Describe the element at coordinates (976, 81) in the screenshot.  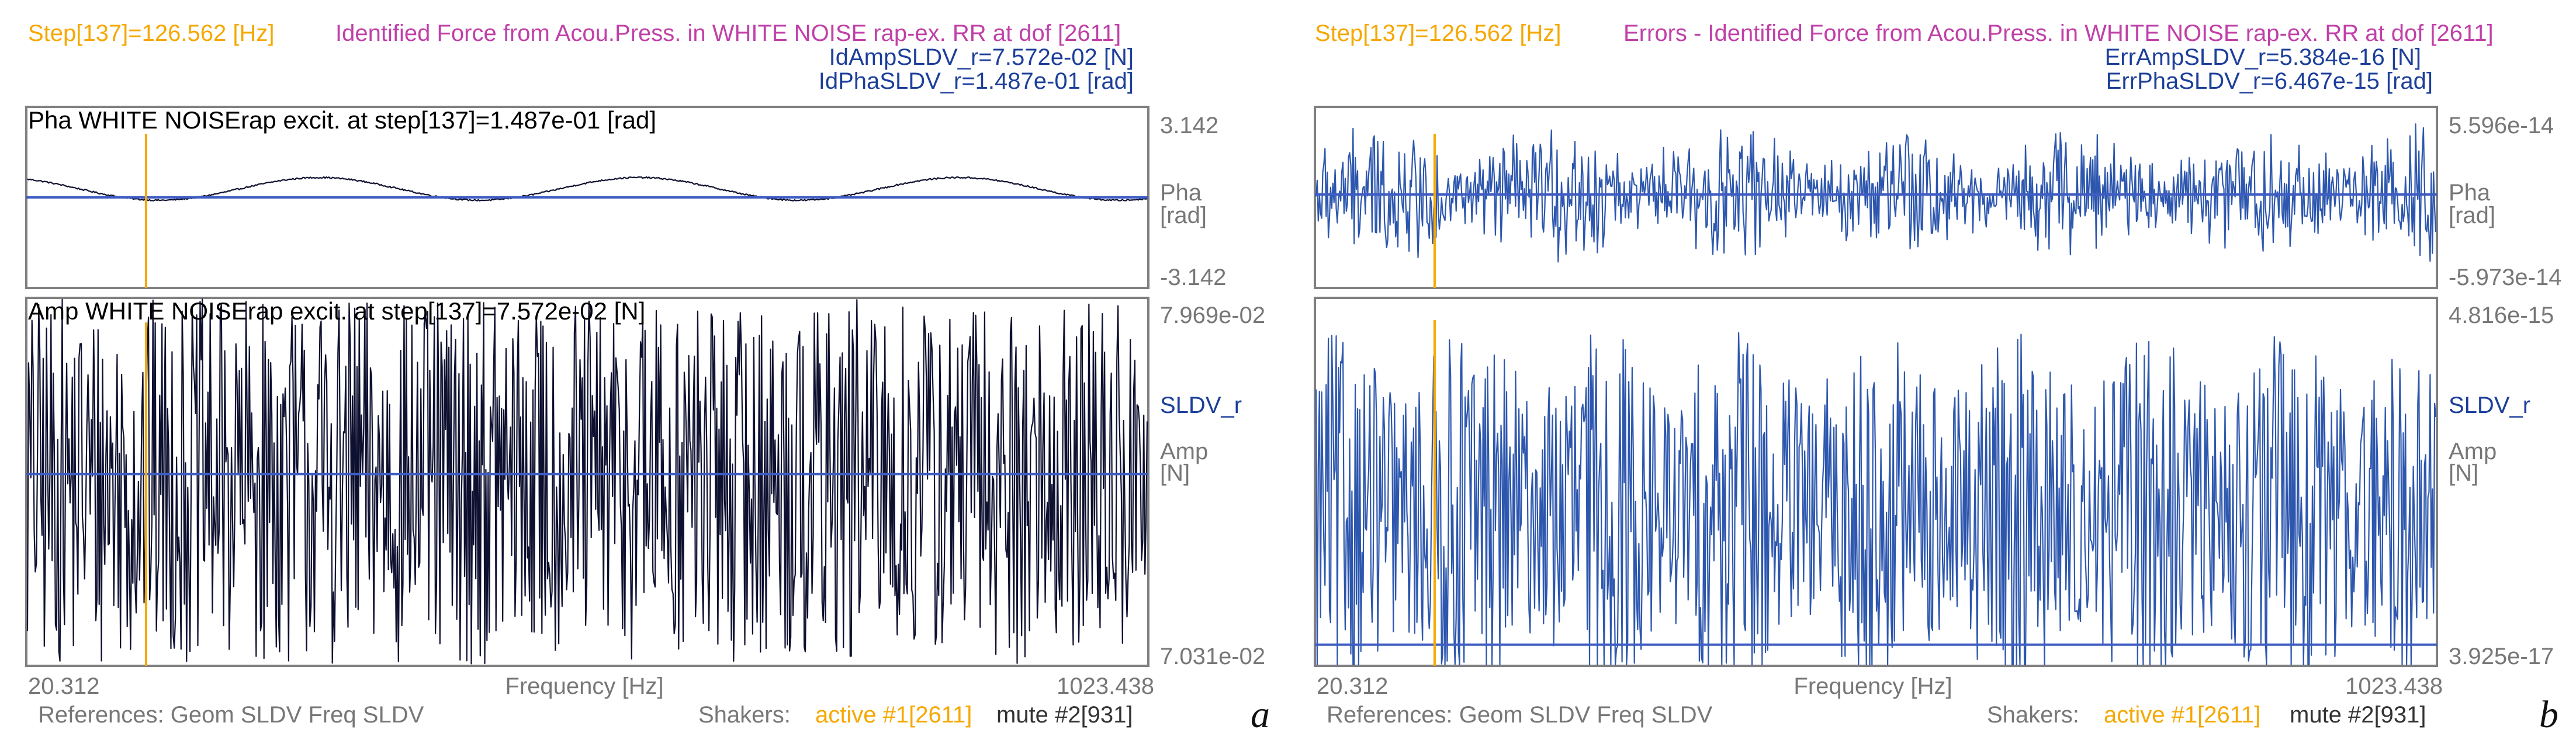
I see `pha-value-a: IdPhaSLDV_r=1.487e-01 [rad]` at that location.